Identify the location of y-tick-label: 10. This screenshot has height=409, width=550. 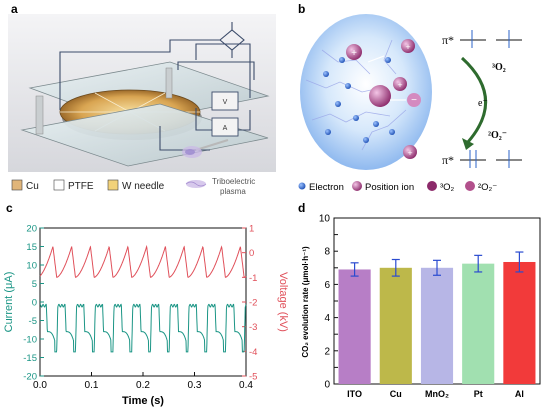
(325, 219).